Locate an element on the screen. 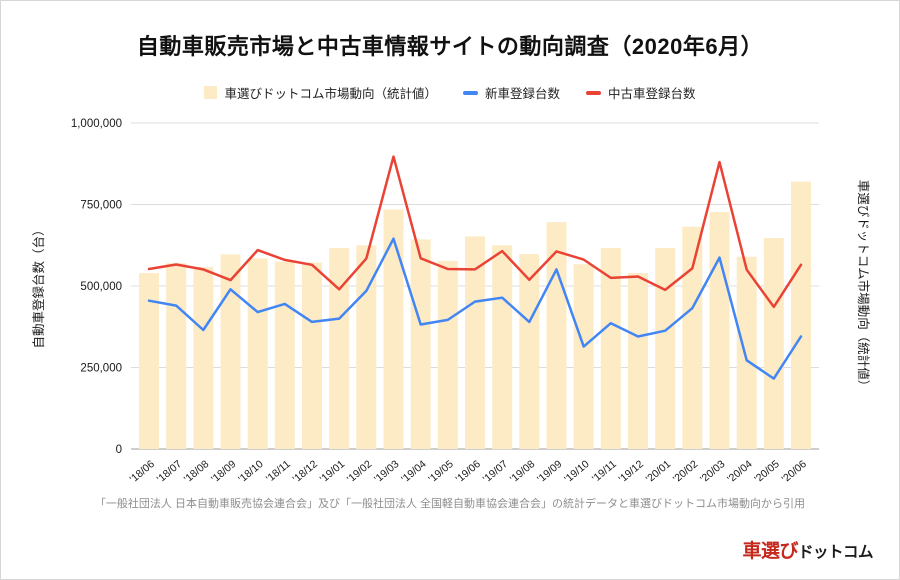  logo-text-secondary: ドットコム is located at coordinates (835, 552).